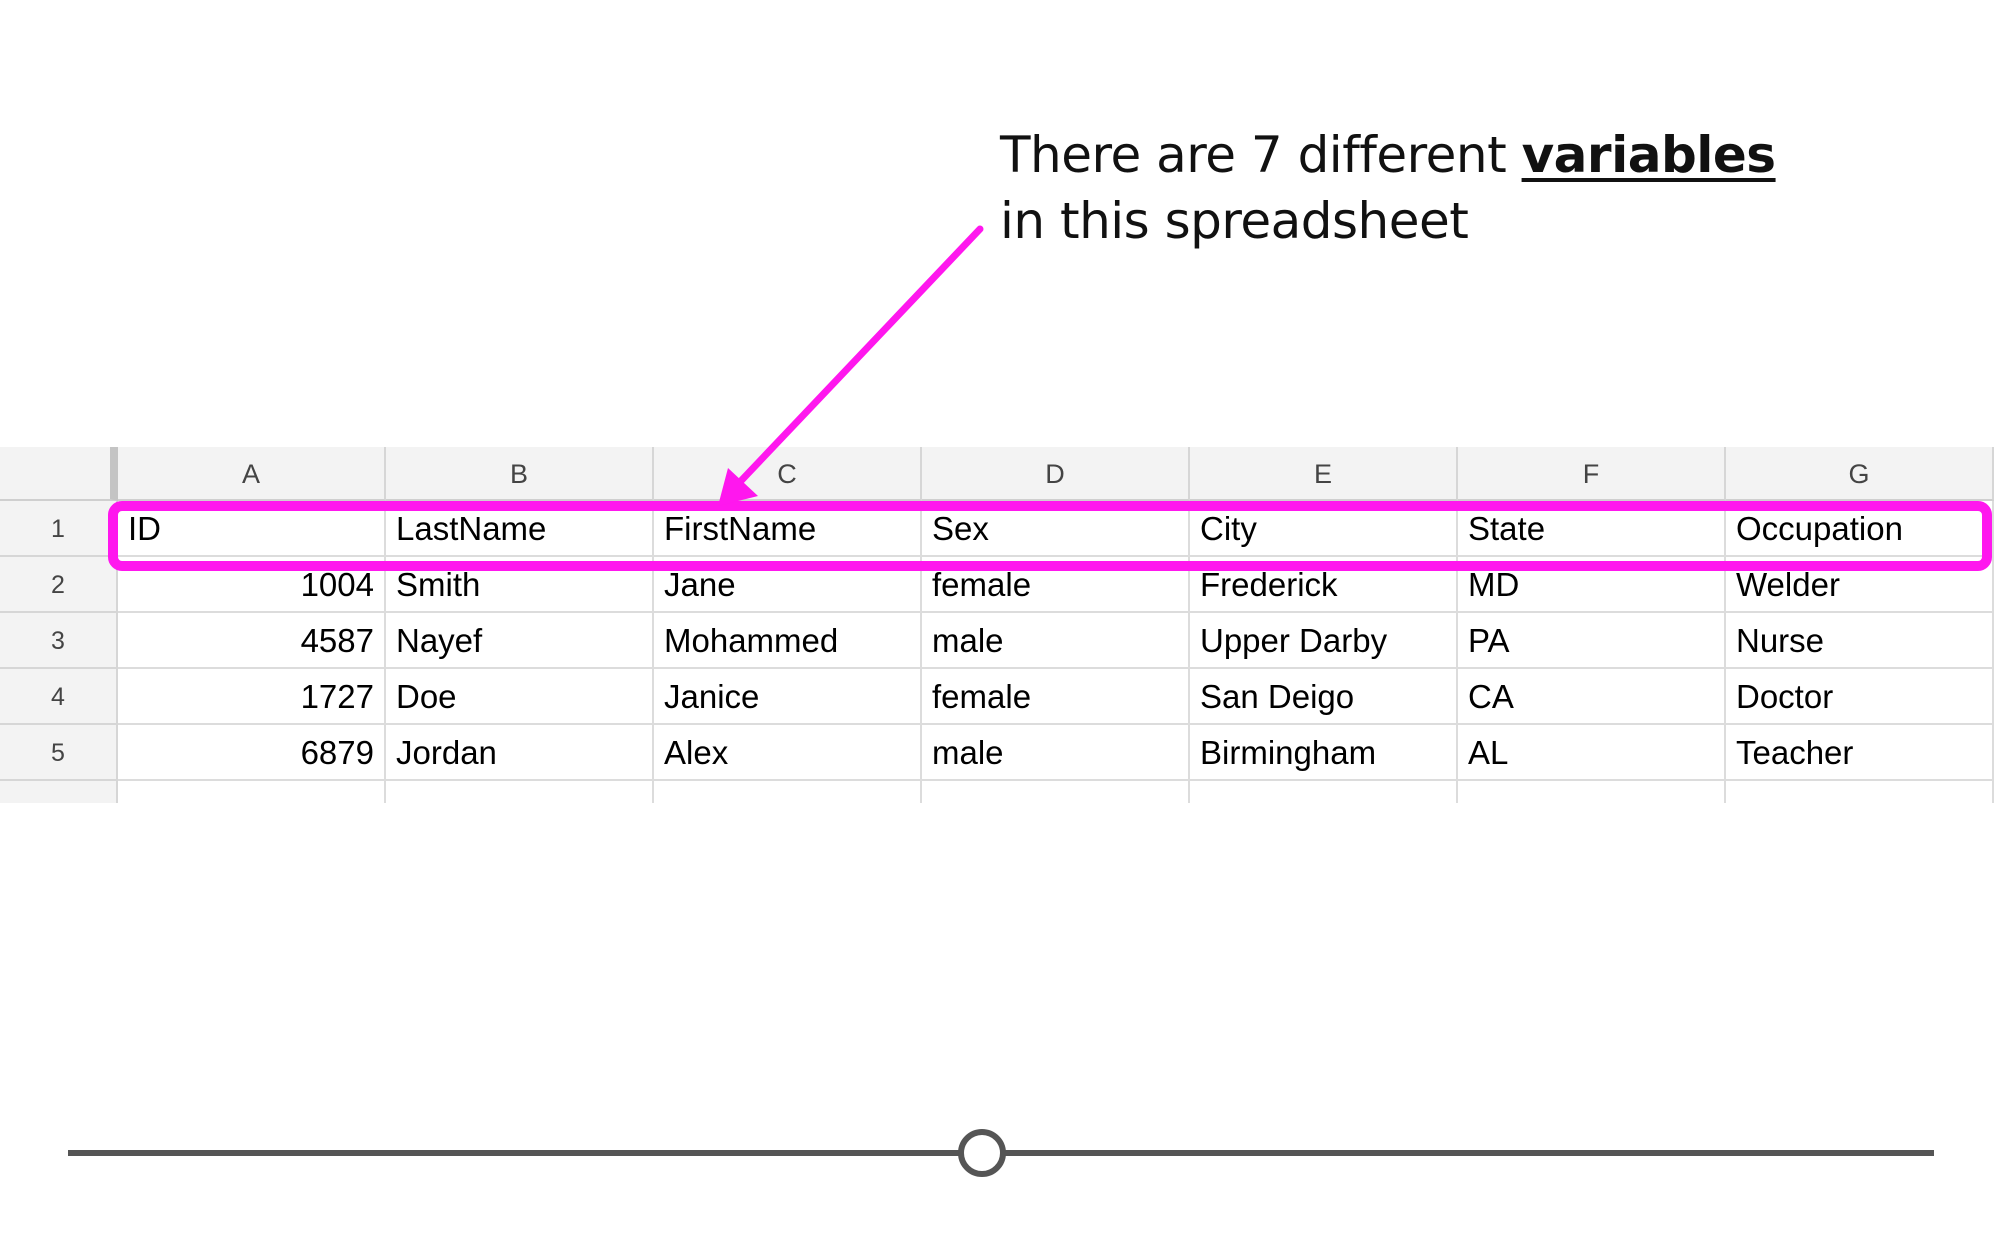  I want to click on cell-d1: Sex, so click(1056, 529).